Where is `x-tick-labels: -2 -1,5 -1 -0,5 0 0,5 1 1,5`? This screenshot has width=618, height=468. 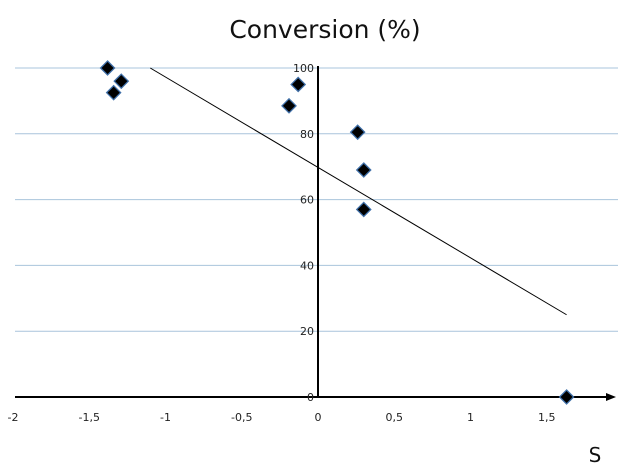 x-tick-labels: -2 -1,5 -1 -0,5 0 0,5 1 1,5 is located at coordinates (282, 417).